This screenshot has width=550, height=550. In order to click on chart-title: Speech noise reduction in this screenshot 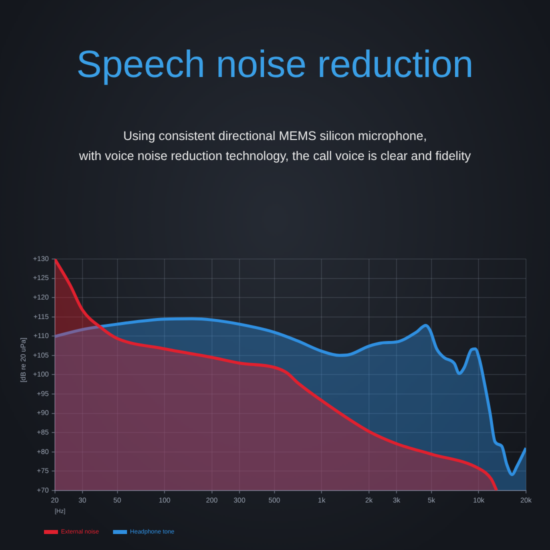, I will do `click(275, 65)`.